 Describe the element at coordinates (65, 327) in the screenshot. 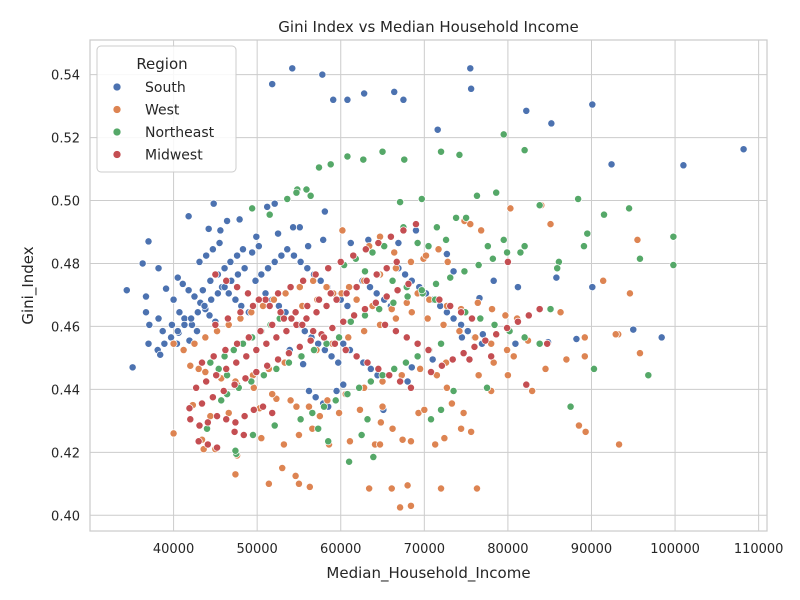

I see `y-tick-label: 0.46` at that location.